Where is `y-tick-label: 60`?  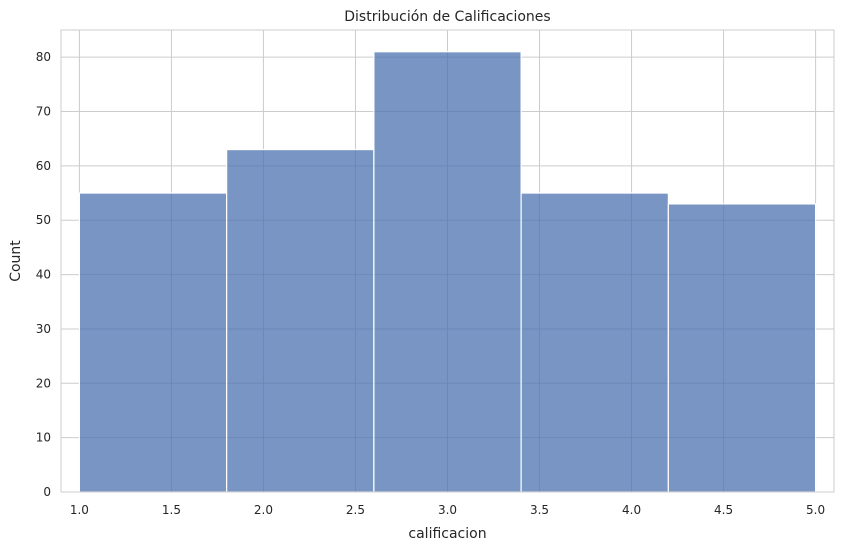
y-tick-label: 60 is located at coordinates (43, 166).